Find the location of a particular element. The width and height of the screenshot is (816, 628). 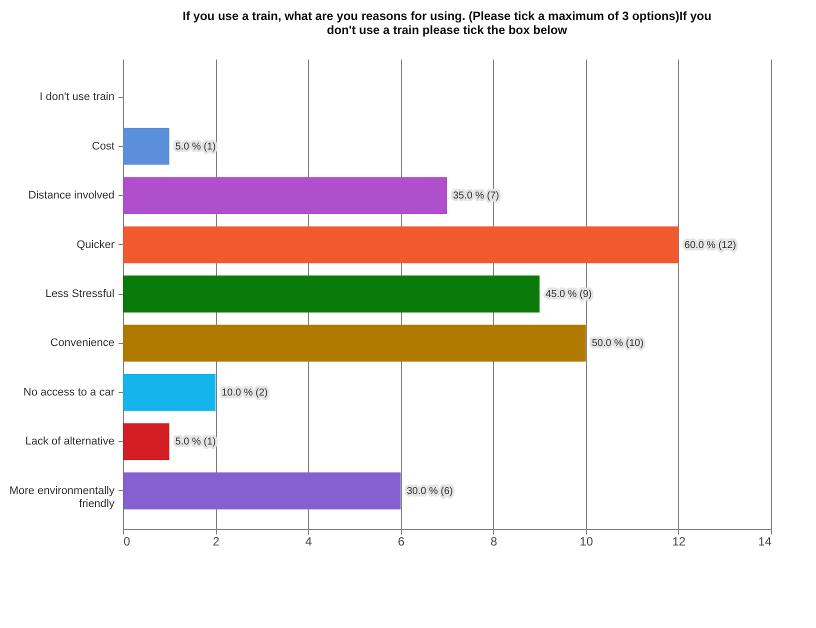

x-tick-label: 4 is located at coordinates (308, 541).